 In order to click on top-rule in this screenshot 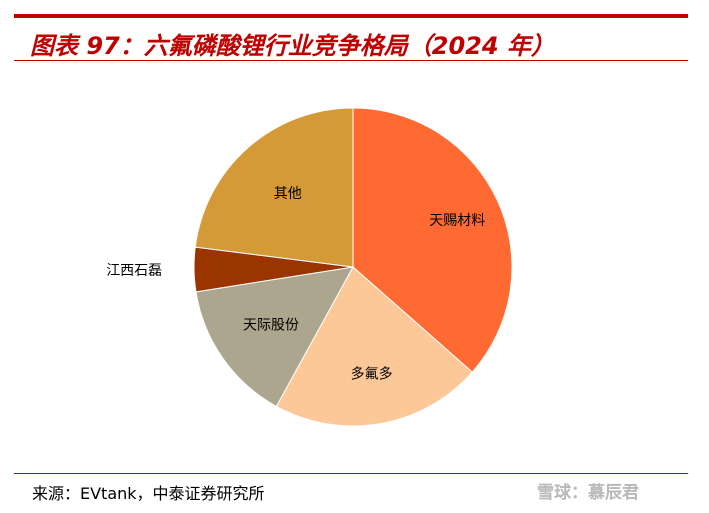, I will do `click(351, 16)`.